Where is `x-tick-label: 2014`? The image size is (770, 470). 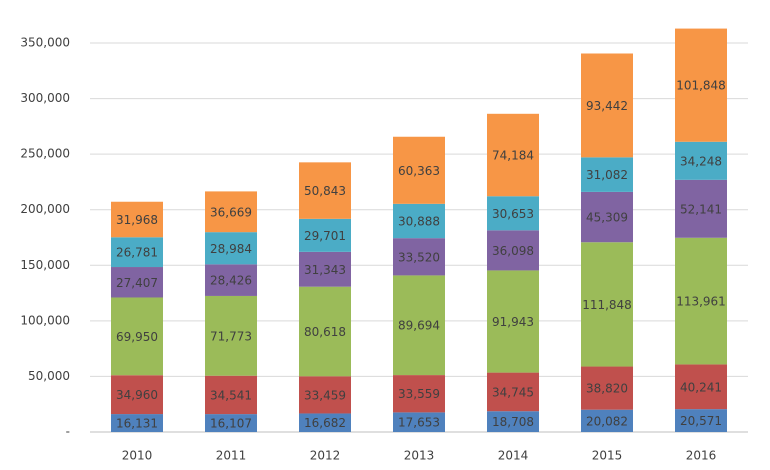 x-tick-label: 2014 is located at coordinates (513, 456).